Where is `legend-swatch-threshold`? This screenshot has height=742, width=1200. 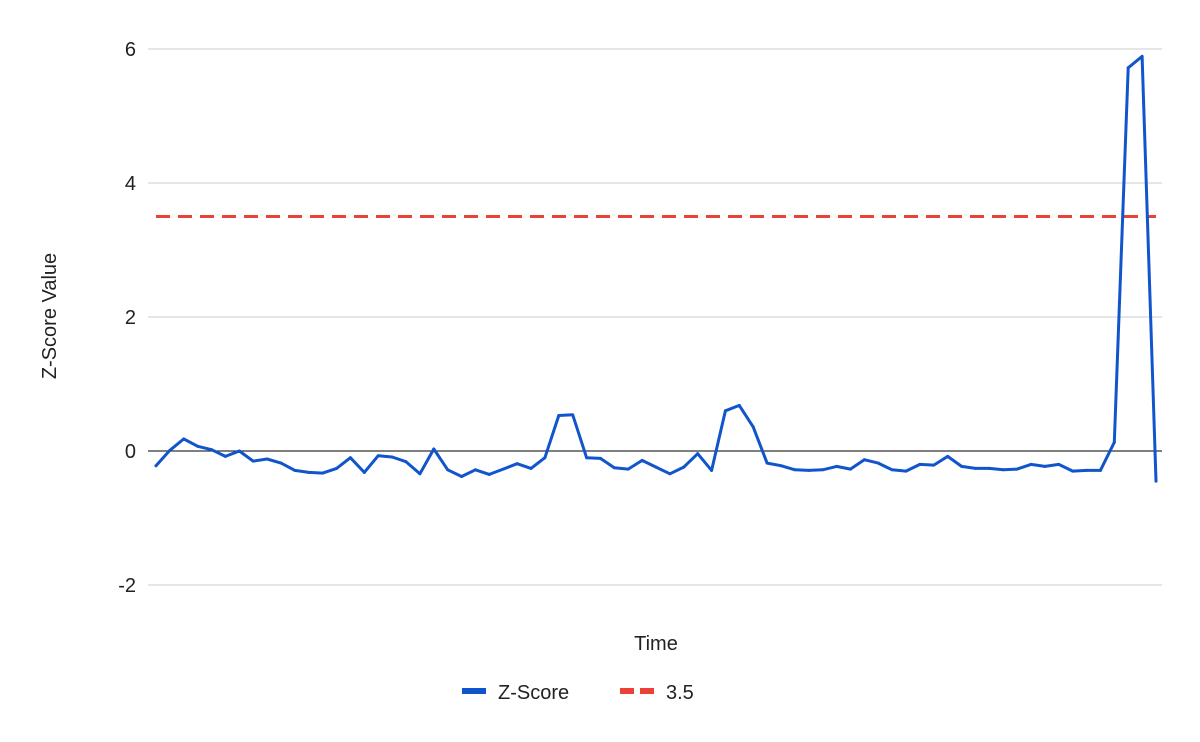
legend-swatch-threshold is located at coordinates (627, 691).